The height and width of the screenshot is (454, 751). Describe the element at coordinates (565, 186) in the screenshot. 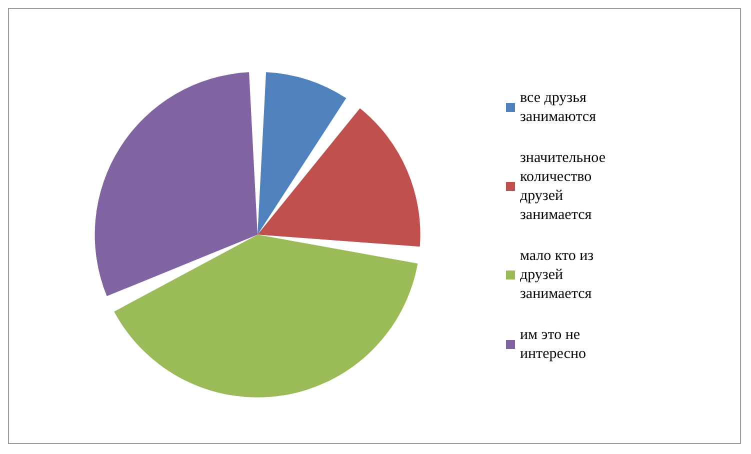

I see `legend-label: значительное количество друзей занимается` at that location.